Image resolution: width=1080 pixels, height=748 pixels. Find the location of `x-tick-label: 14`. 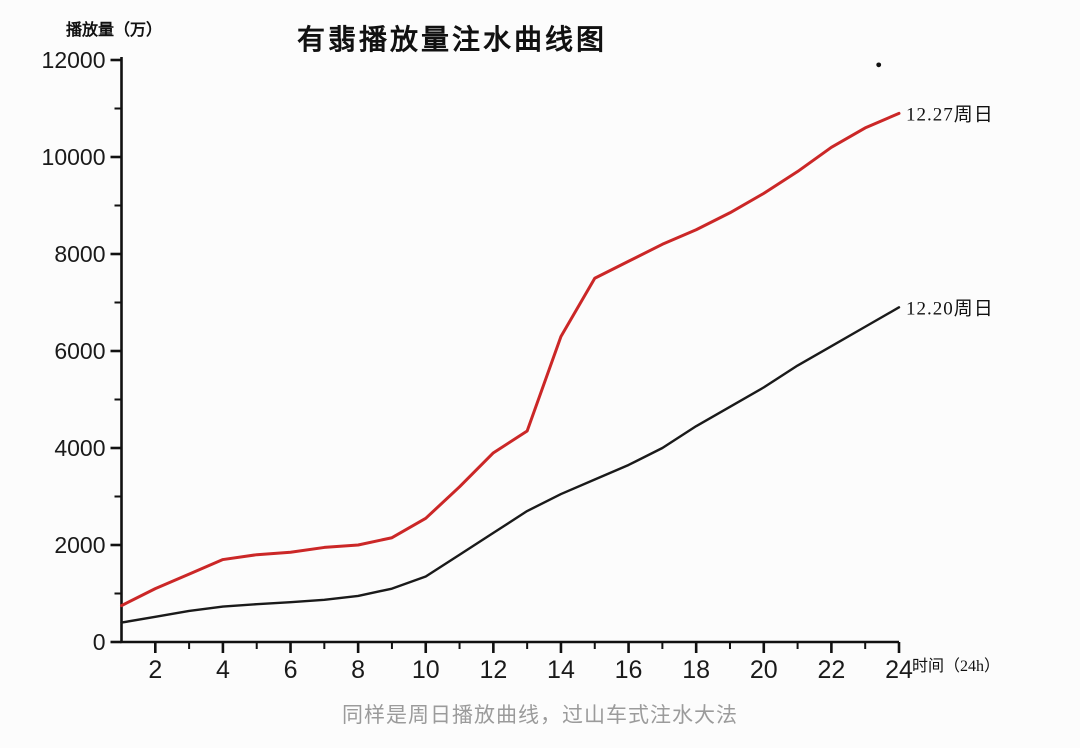

x-tick-label: 14 is located at coordinates (561, 670).